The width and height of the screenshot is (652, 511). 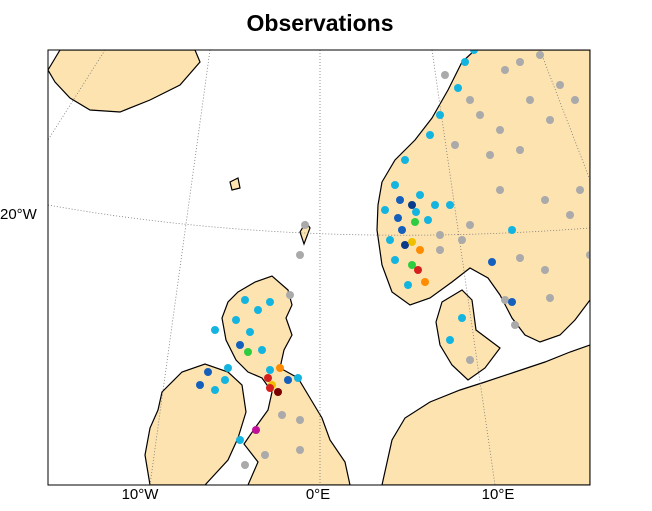 What do you see at coordinates (468, 335) in the screenshot?
I see `denmark` at bounding box center [468, 335].